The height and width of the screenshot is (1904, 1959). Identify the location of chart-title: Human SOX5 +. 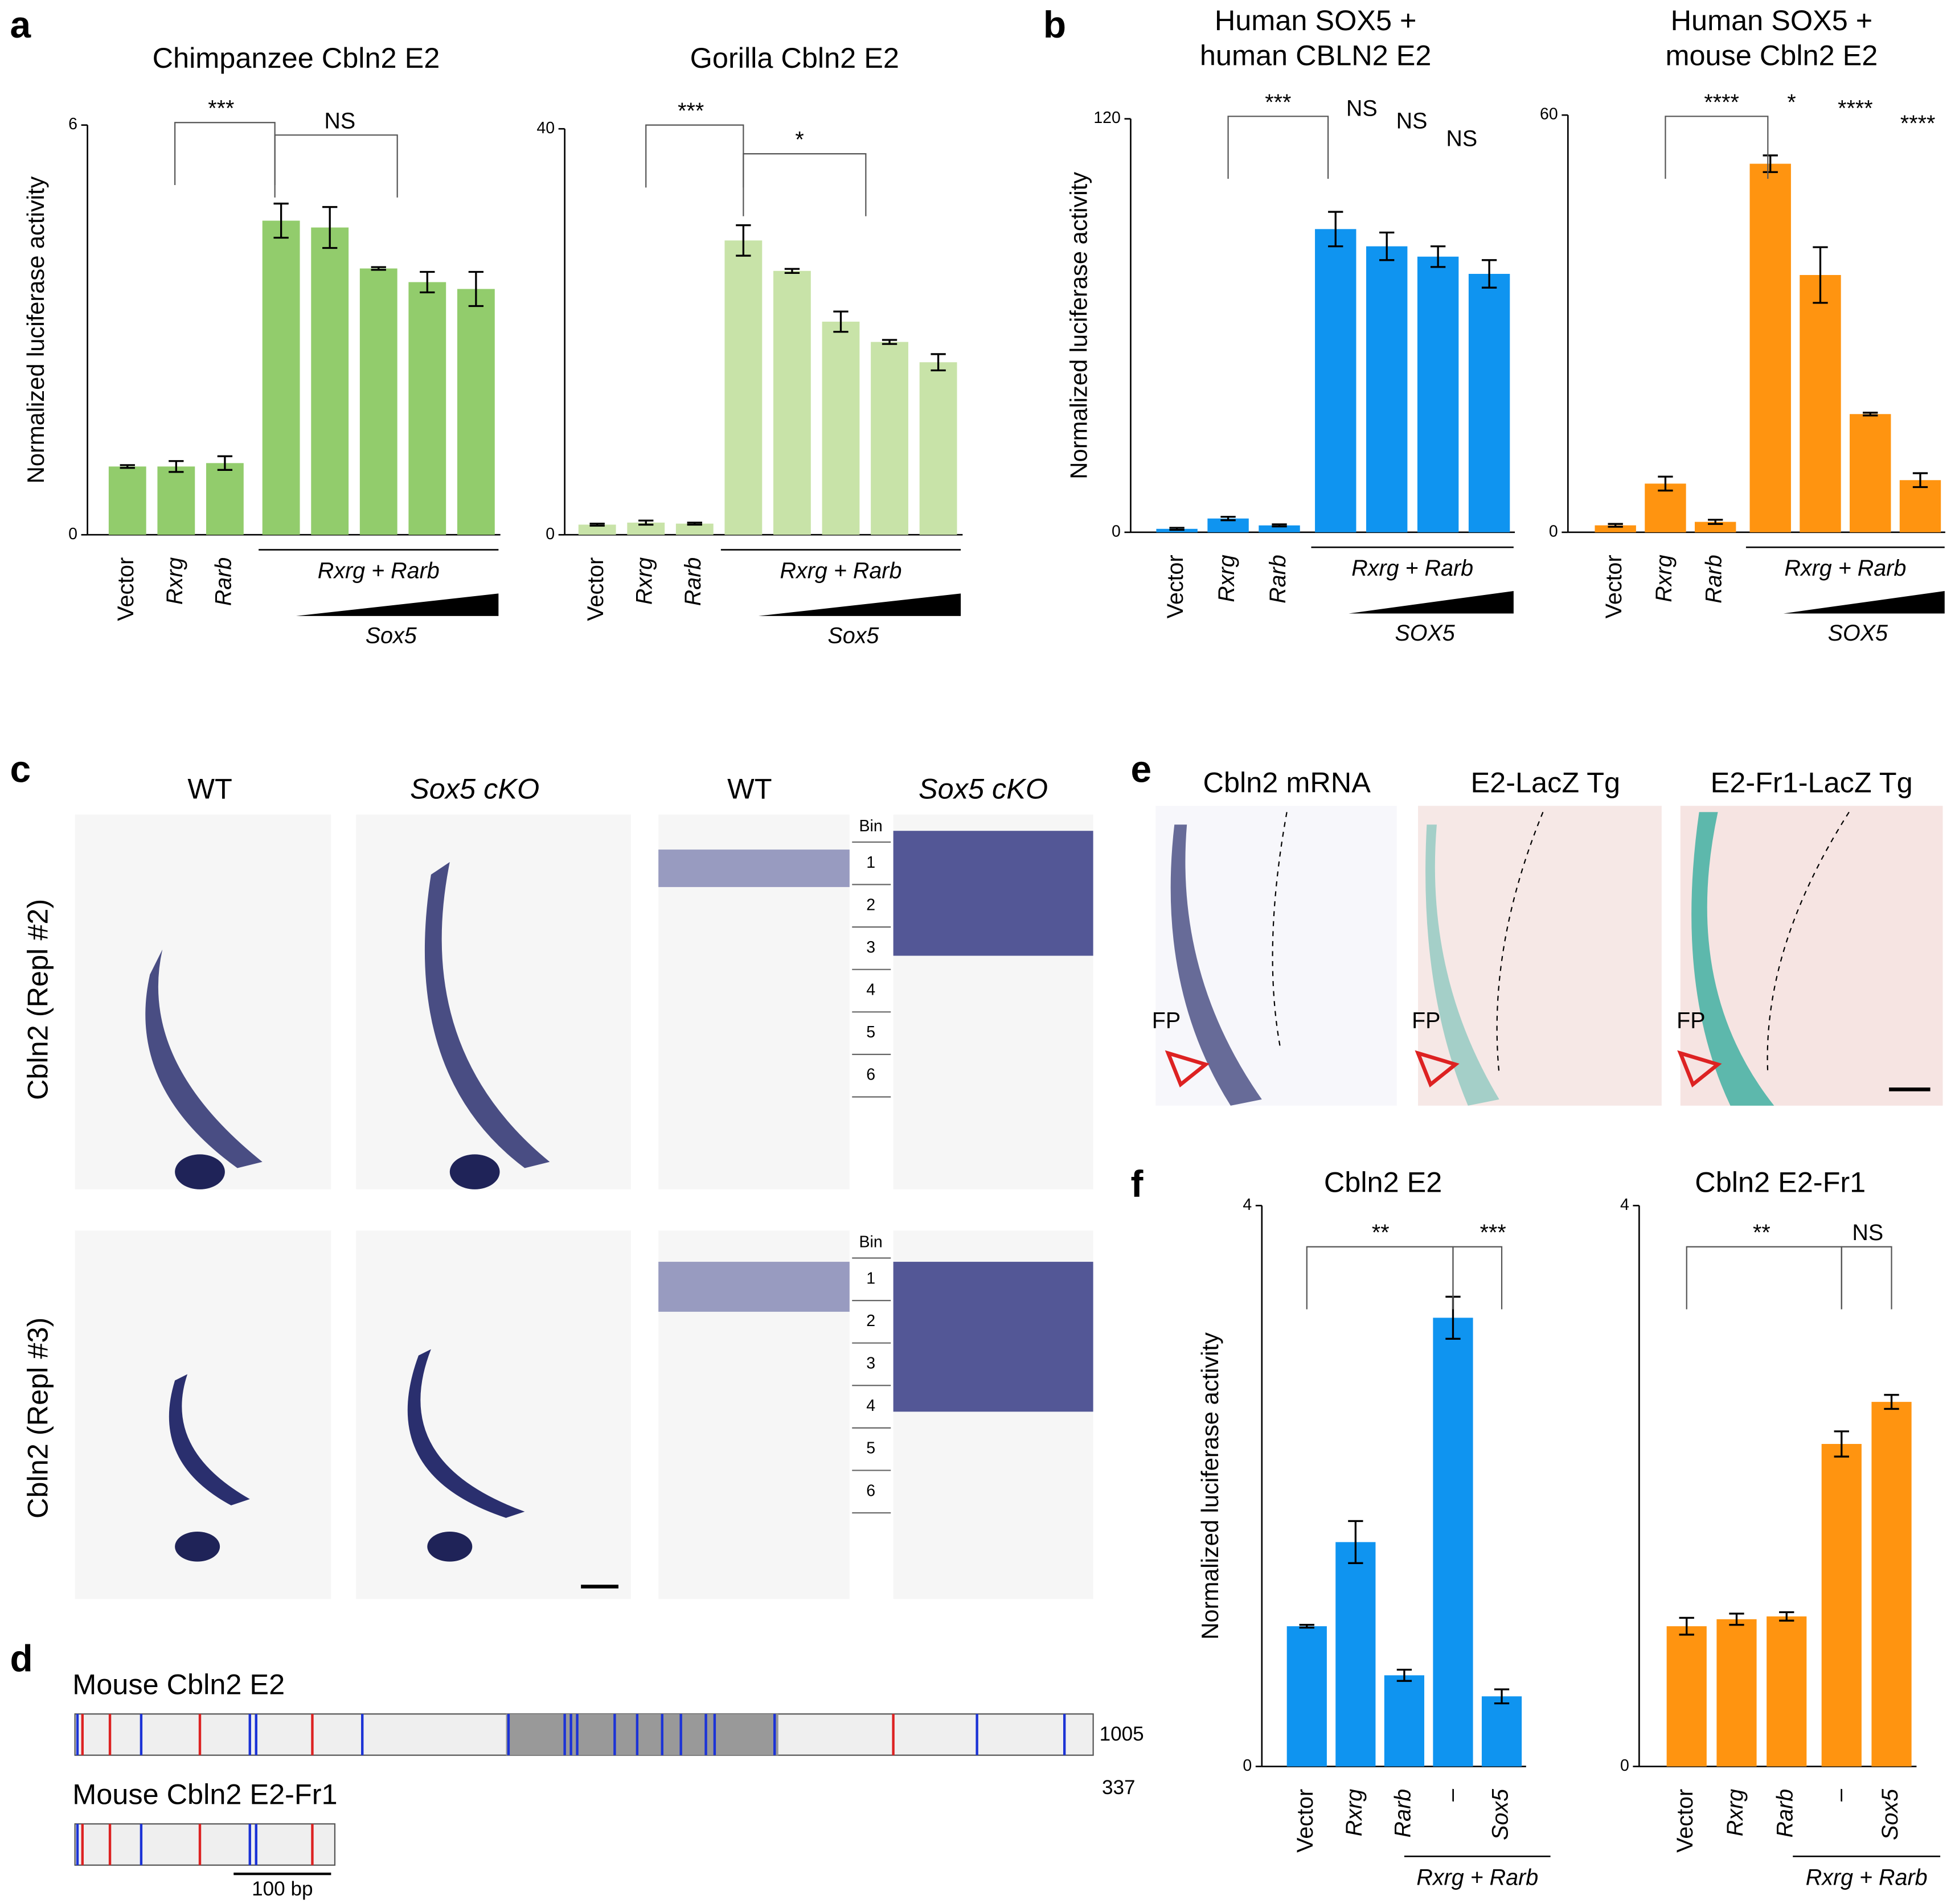
(1772, 20).